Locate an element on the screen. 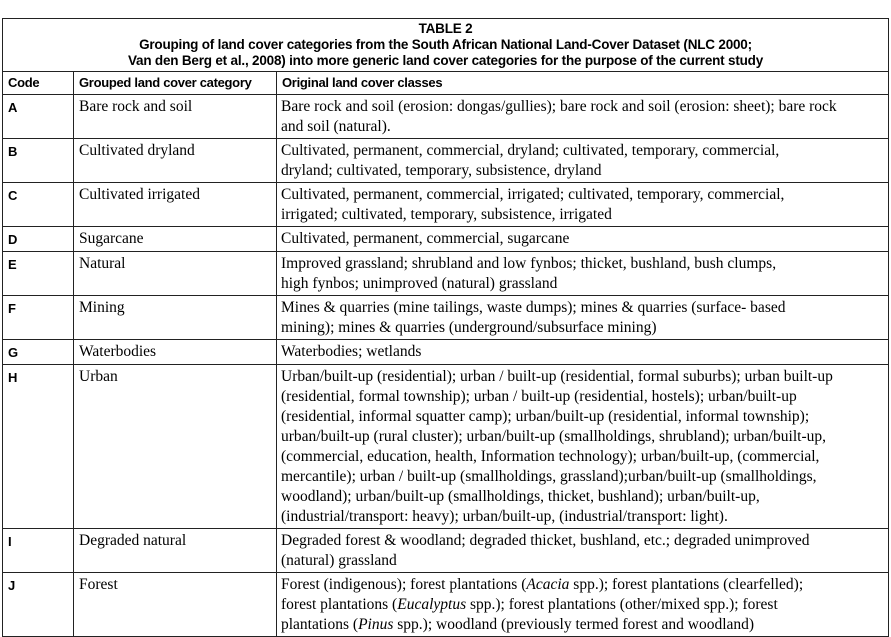  classes-cell: Waterbodies; wetlands is located at coordinates (582, 352).